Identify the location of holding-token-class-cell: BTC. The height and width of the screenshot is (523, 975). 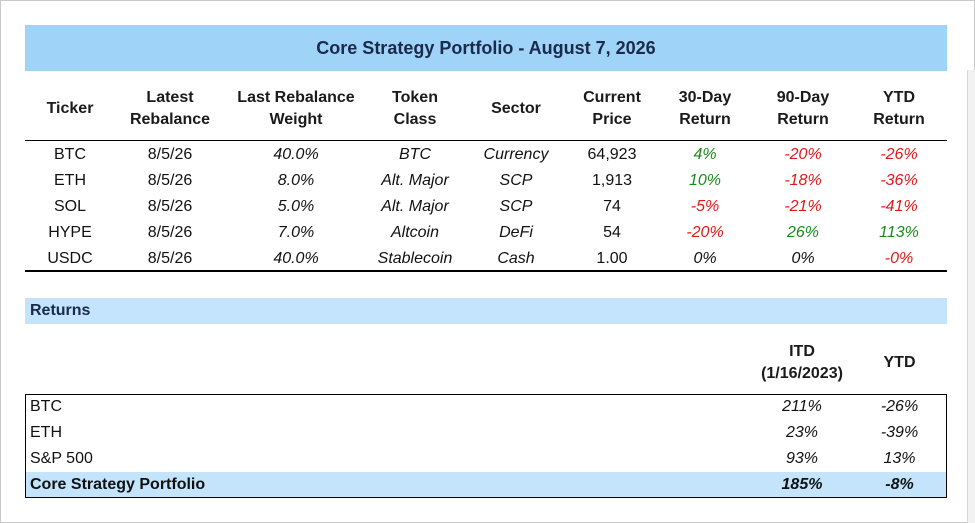
(415, 154).